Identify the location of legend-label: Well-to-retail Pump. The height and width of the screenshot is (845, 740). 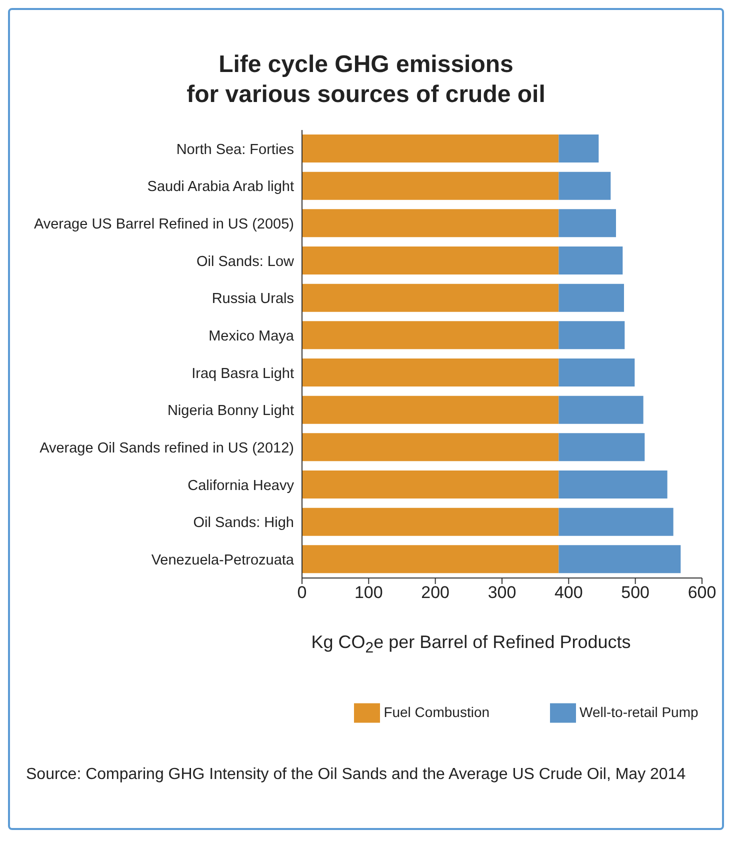
(639, 712).